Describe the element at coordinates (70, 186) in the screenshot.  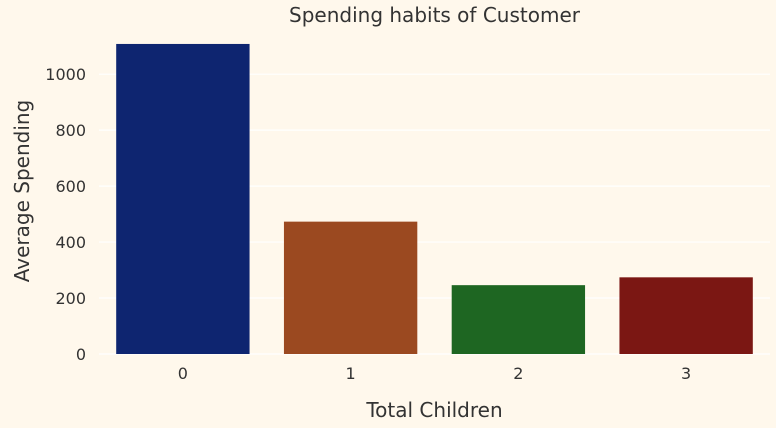
I see `y-tick-label: 600` at that location.